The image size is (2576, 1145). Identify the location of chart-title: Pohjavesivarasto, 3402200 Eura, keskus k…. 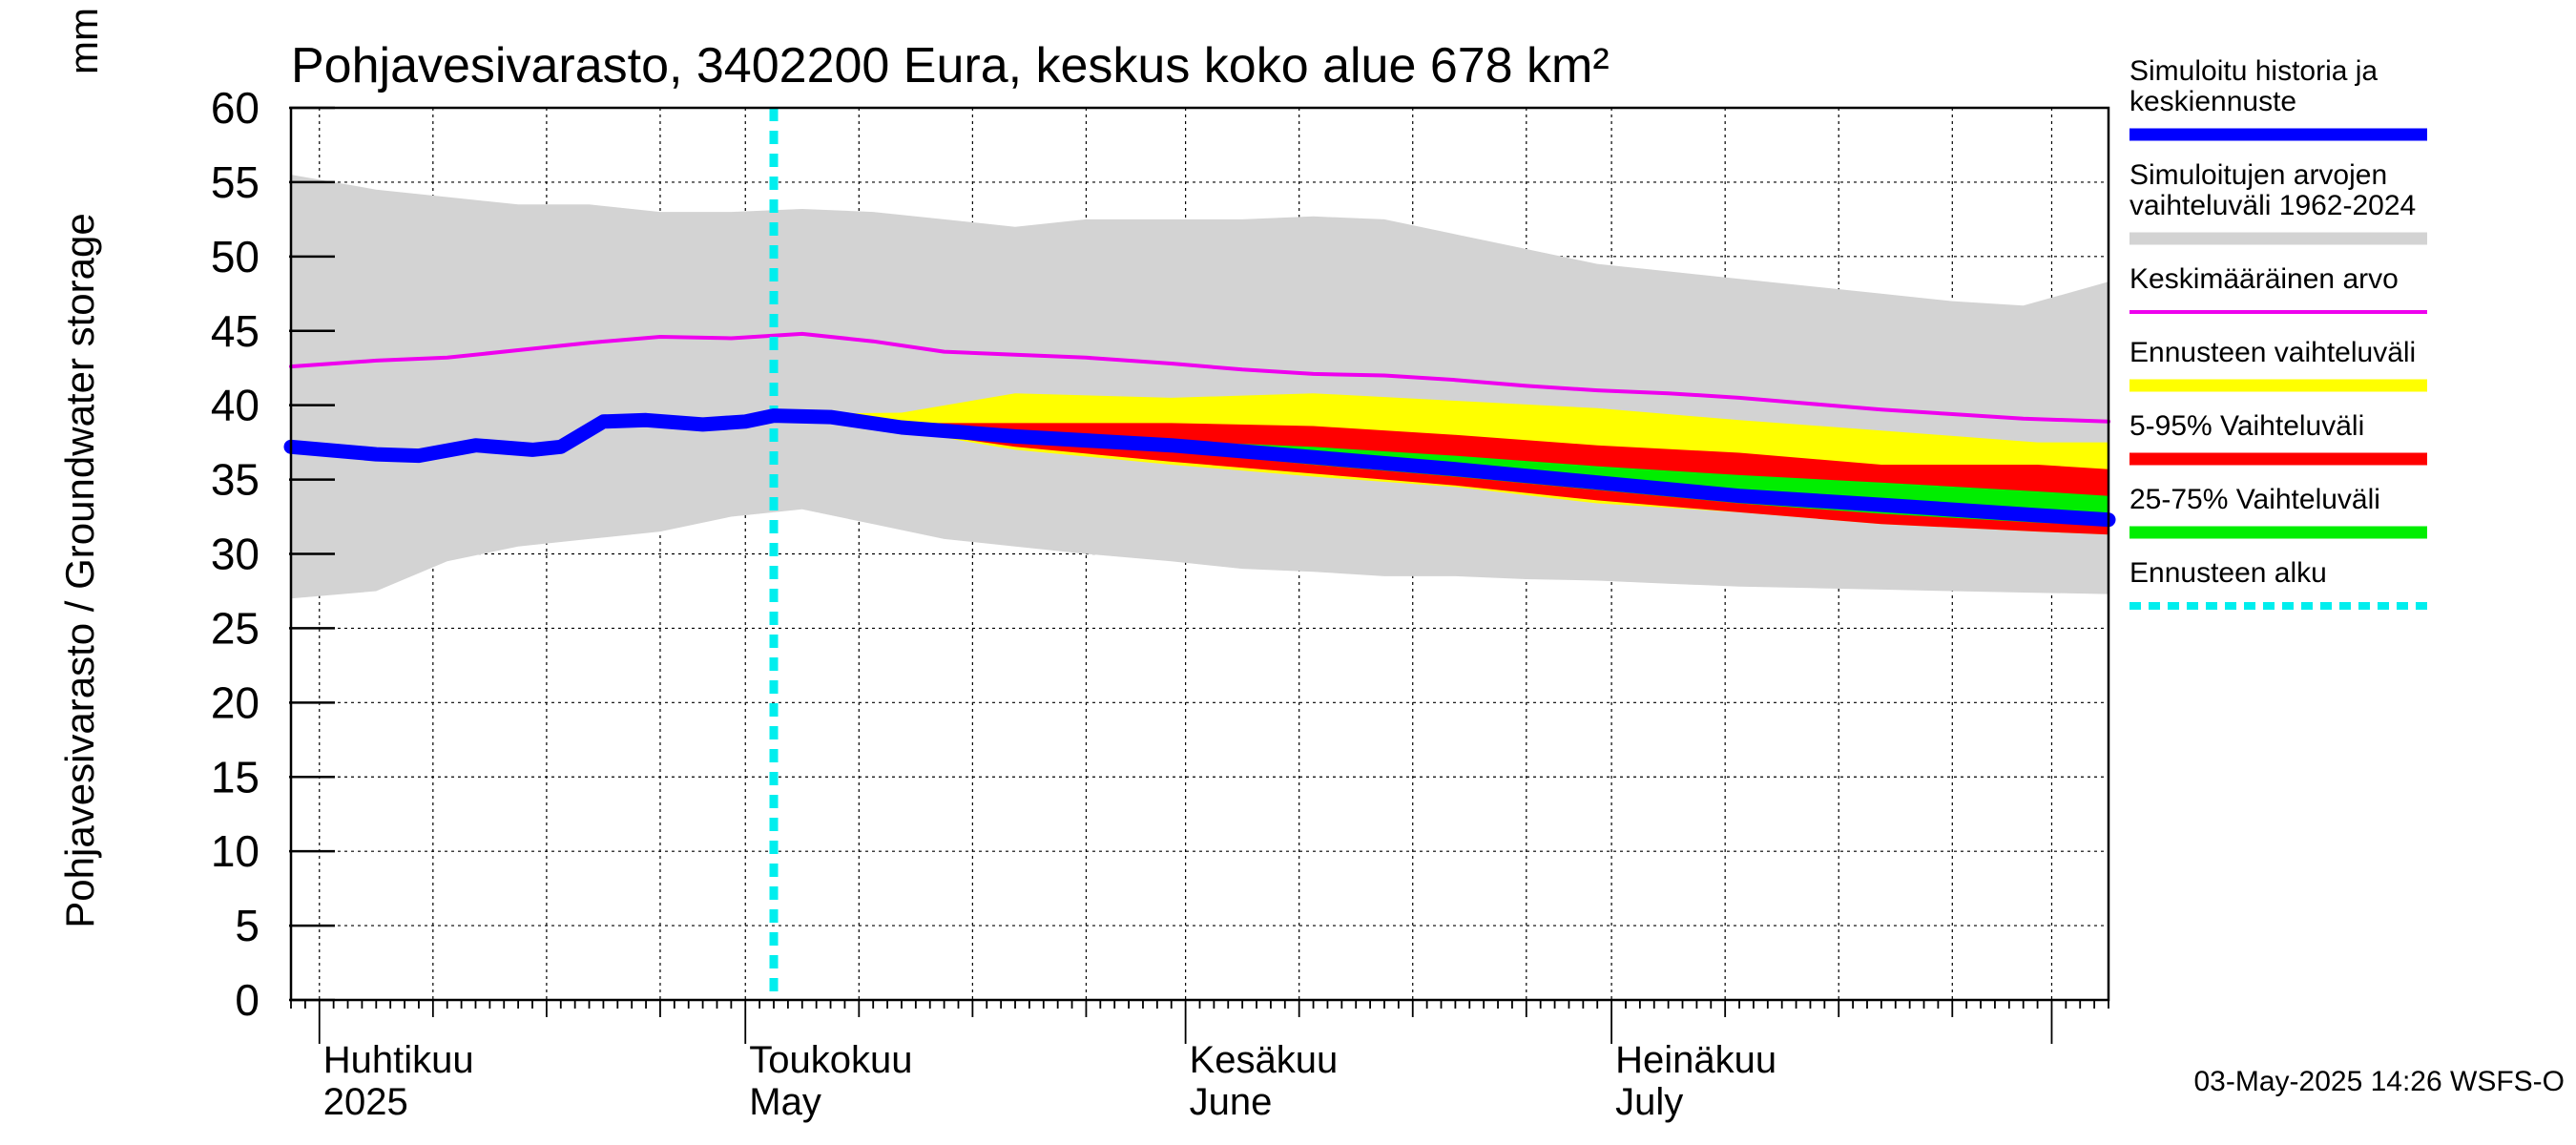
(950, 66).